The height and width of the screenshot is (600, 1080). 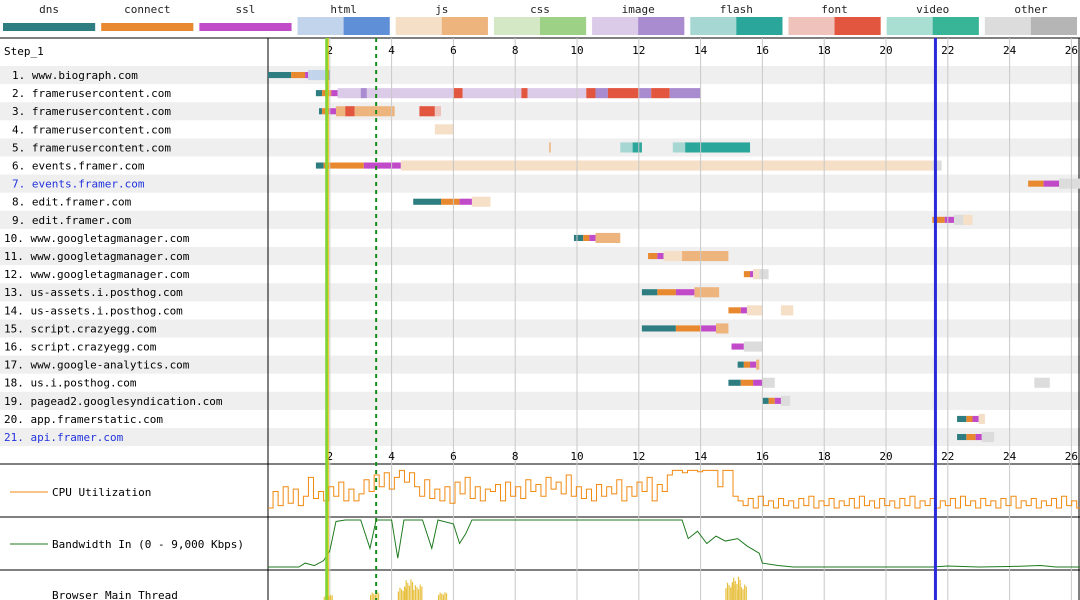 What do you see at coordinates (1071, 456) in the screenshot?
I see `tick-label-bottom: 26` at bounding box center [1071, 456].